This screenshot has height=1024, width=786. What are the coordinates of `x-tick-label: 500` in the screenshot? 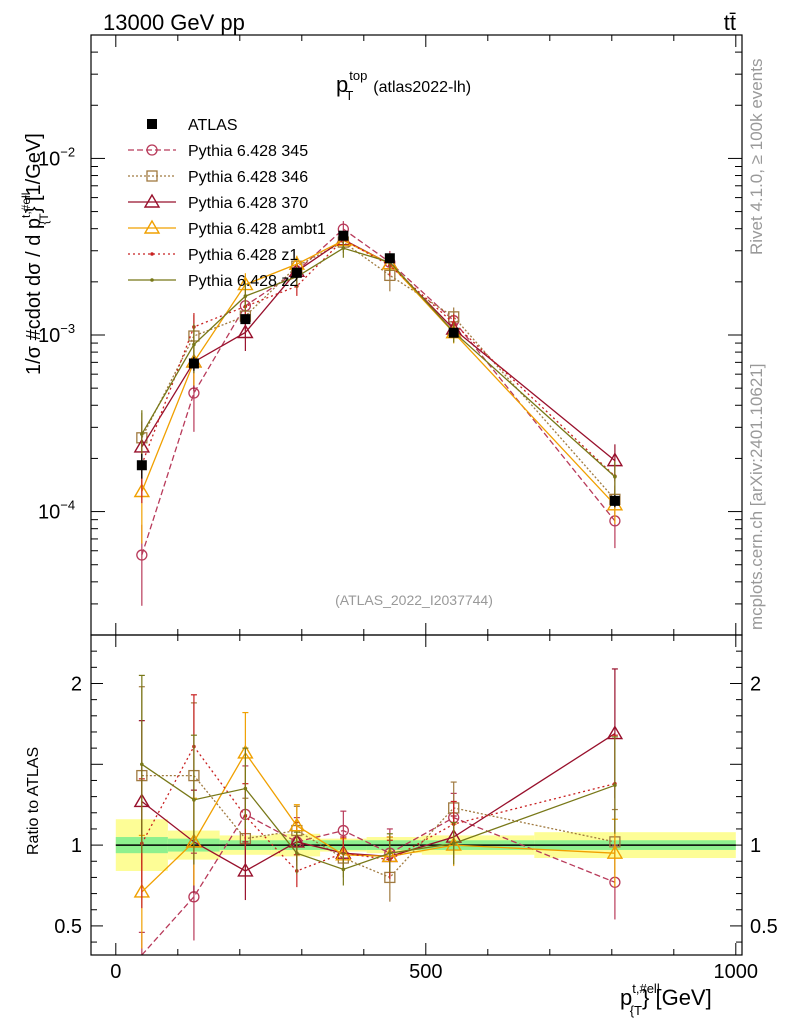 It's located at (425, 972).